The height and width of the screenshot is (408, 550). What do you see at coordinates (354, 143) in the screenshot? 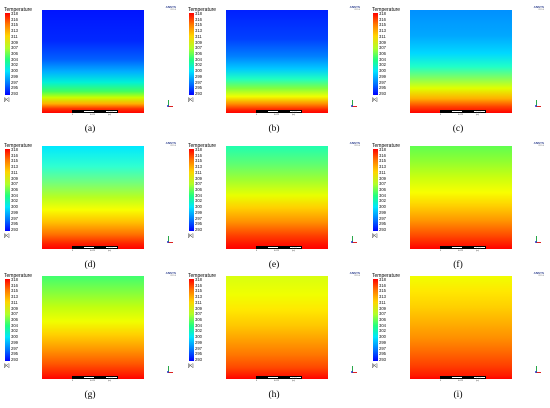
I see `logo-name: ANSYS` at bounding box center [354, 143].